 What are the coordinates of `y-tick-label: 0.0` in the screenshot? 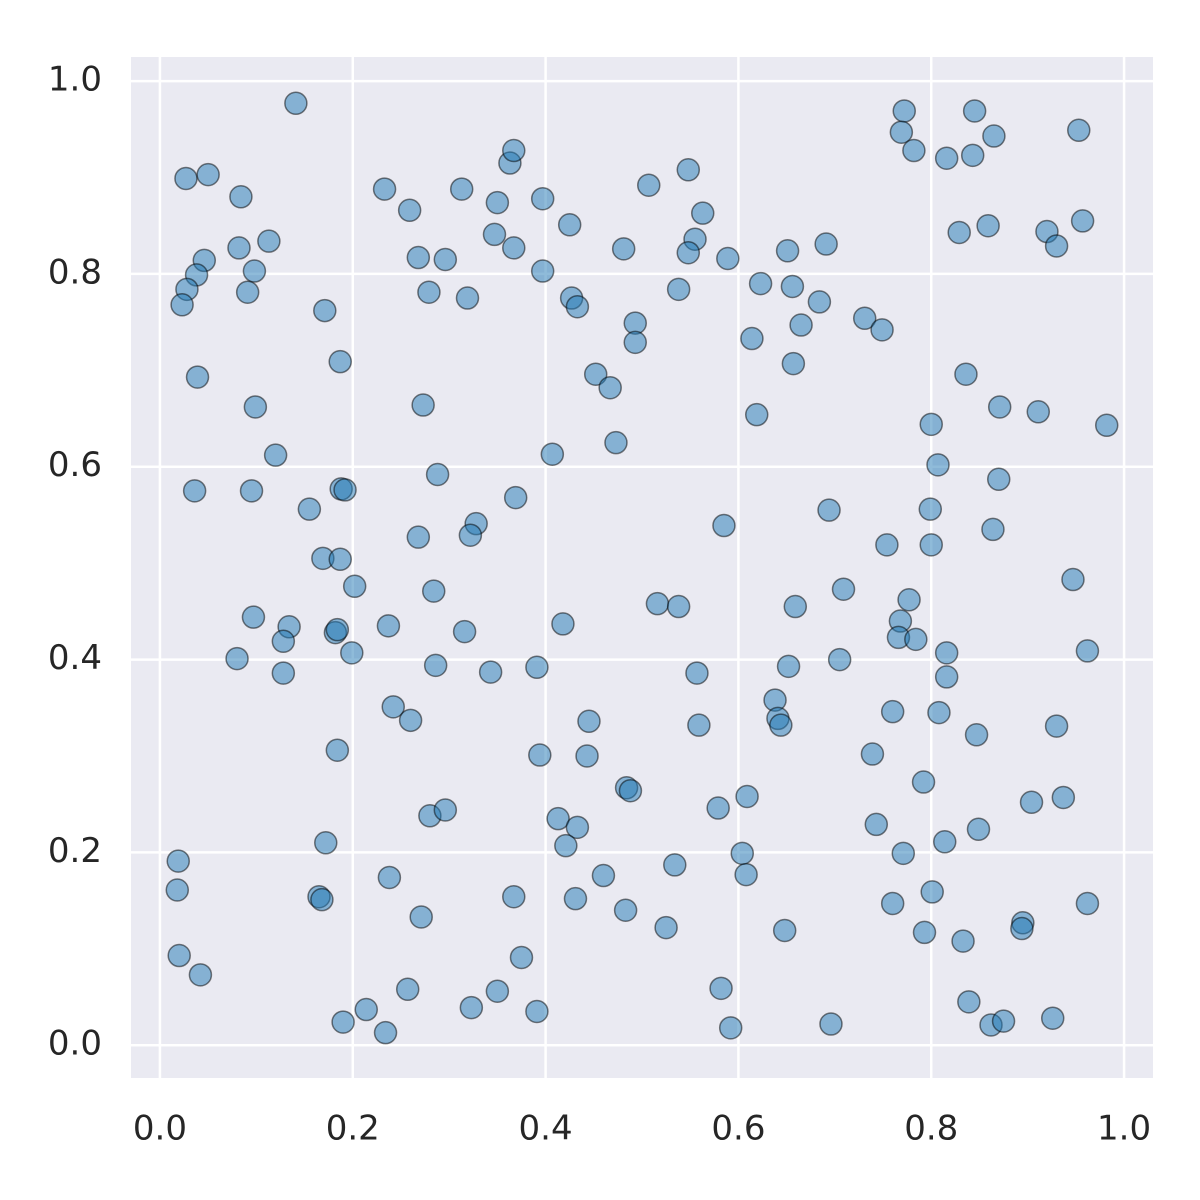 It's located at (75, 1044).